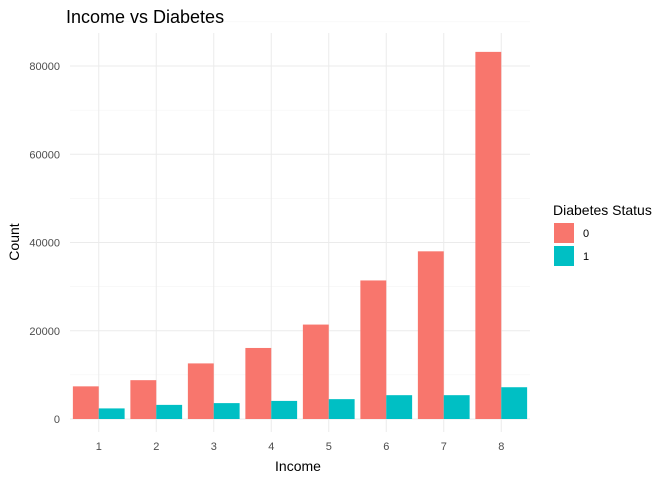 The width and height of the screenshot is (672, 480). Describe the element at coordinates (145, 17) in the screenshot. I see `chart-title: Income vs Diabetes` at that location.